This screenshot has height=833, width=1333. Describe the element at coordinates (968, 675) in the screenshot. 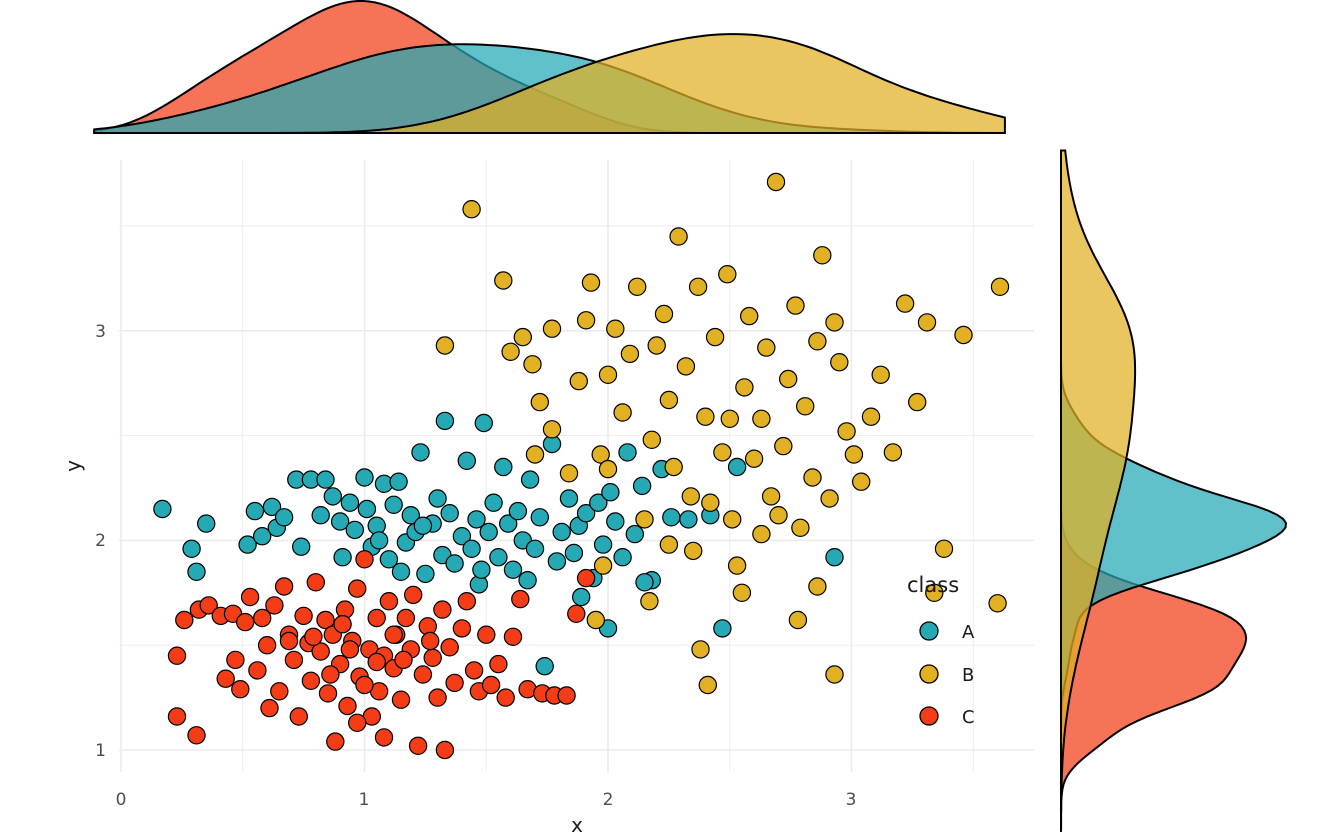

I see `legend-label-b: B` at that location.